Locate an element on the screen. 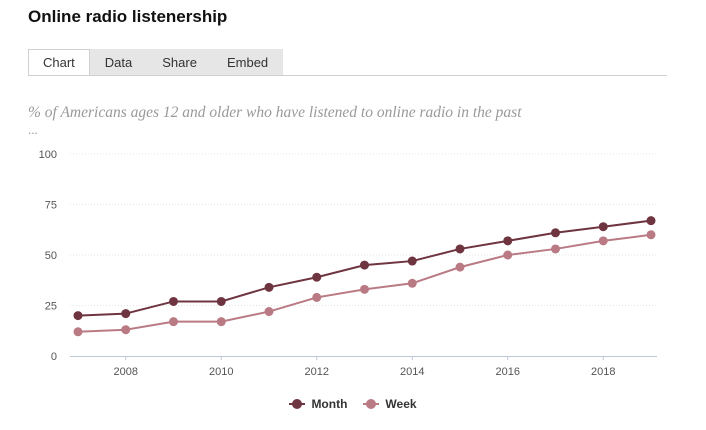  x-tick-label: 2010 is located at coordinates (221, 372).